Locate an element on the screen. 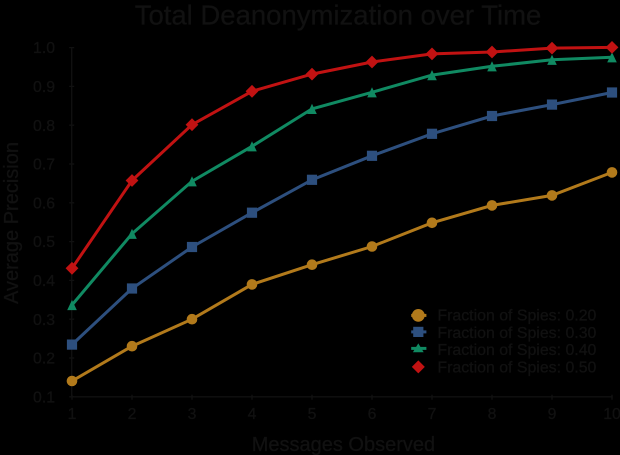  svg-text: 0.8 is located at coordinates (44, 126).